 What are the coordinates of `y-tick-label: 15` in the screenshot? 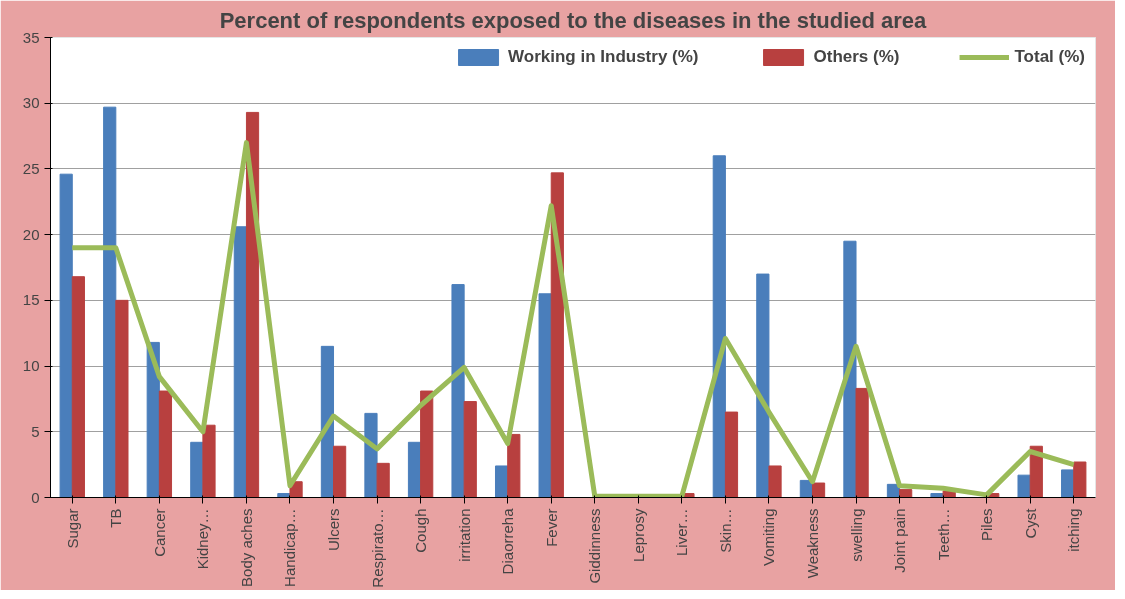 It's located at (31, 300).